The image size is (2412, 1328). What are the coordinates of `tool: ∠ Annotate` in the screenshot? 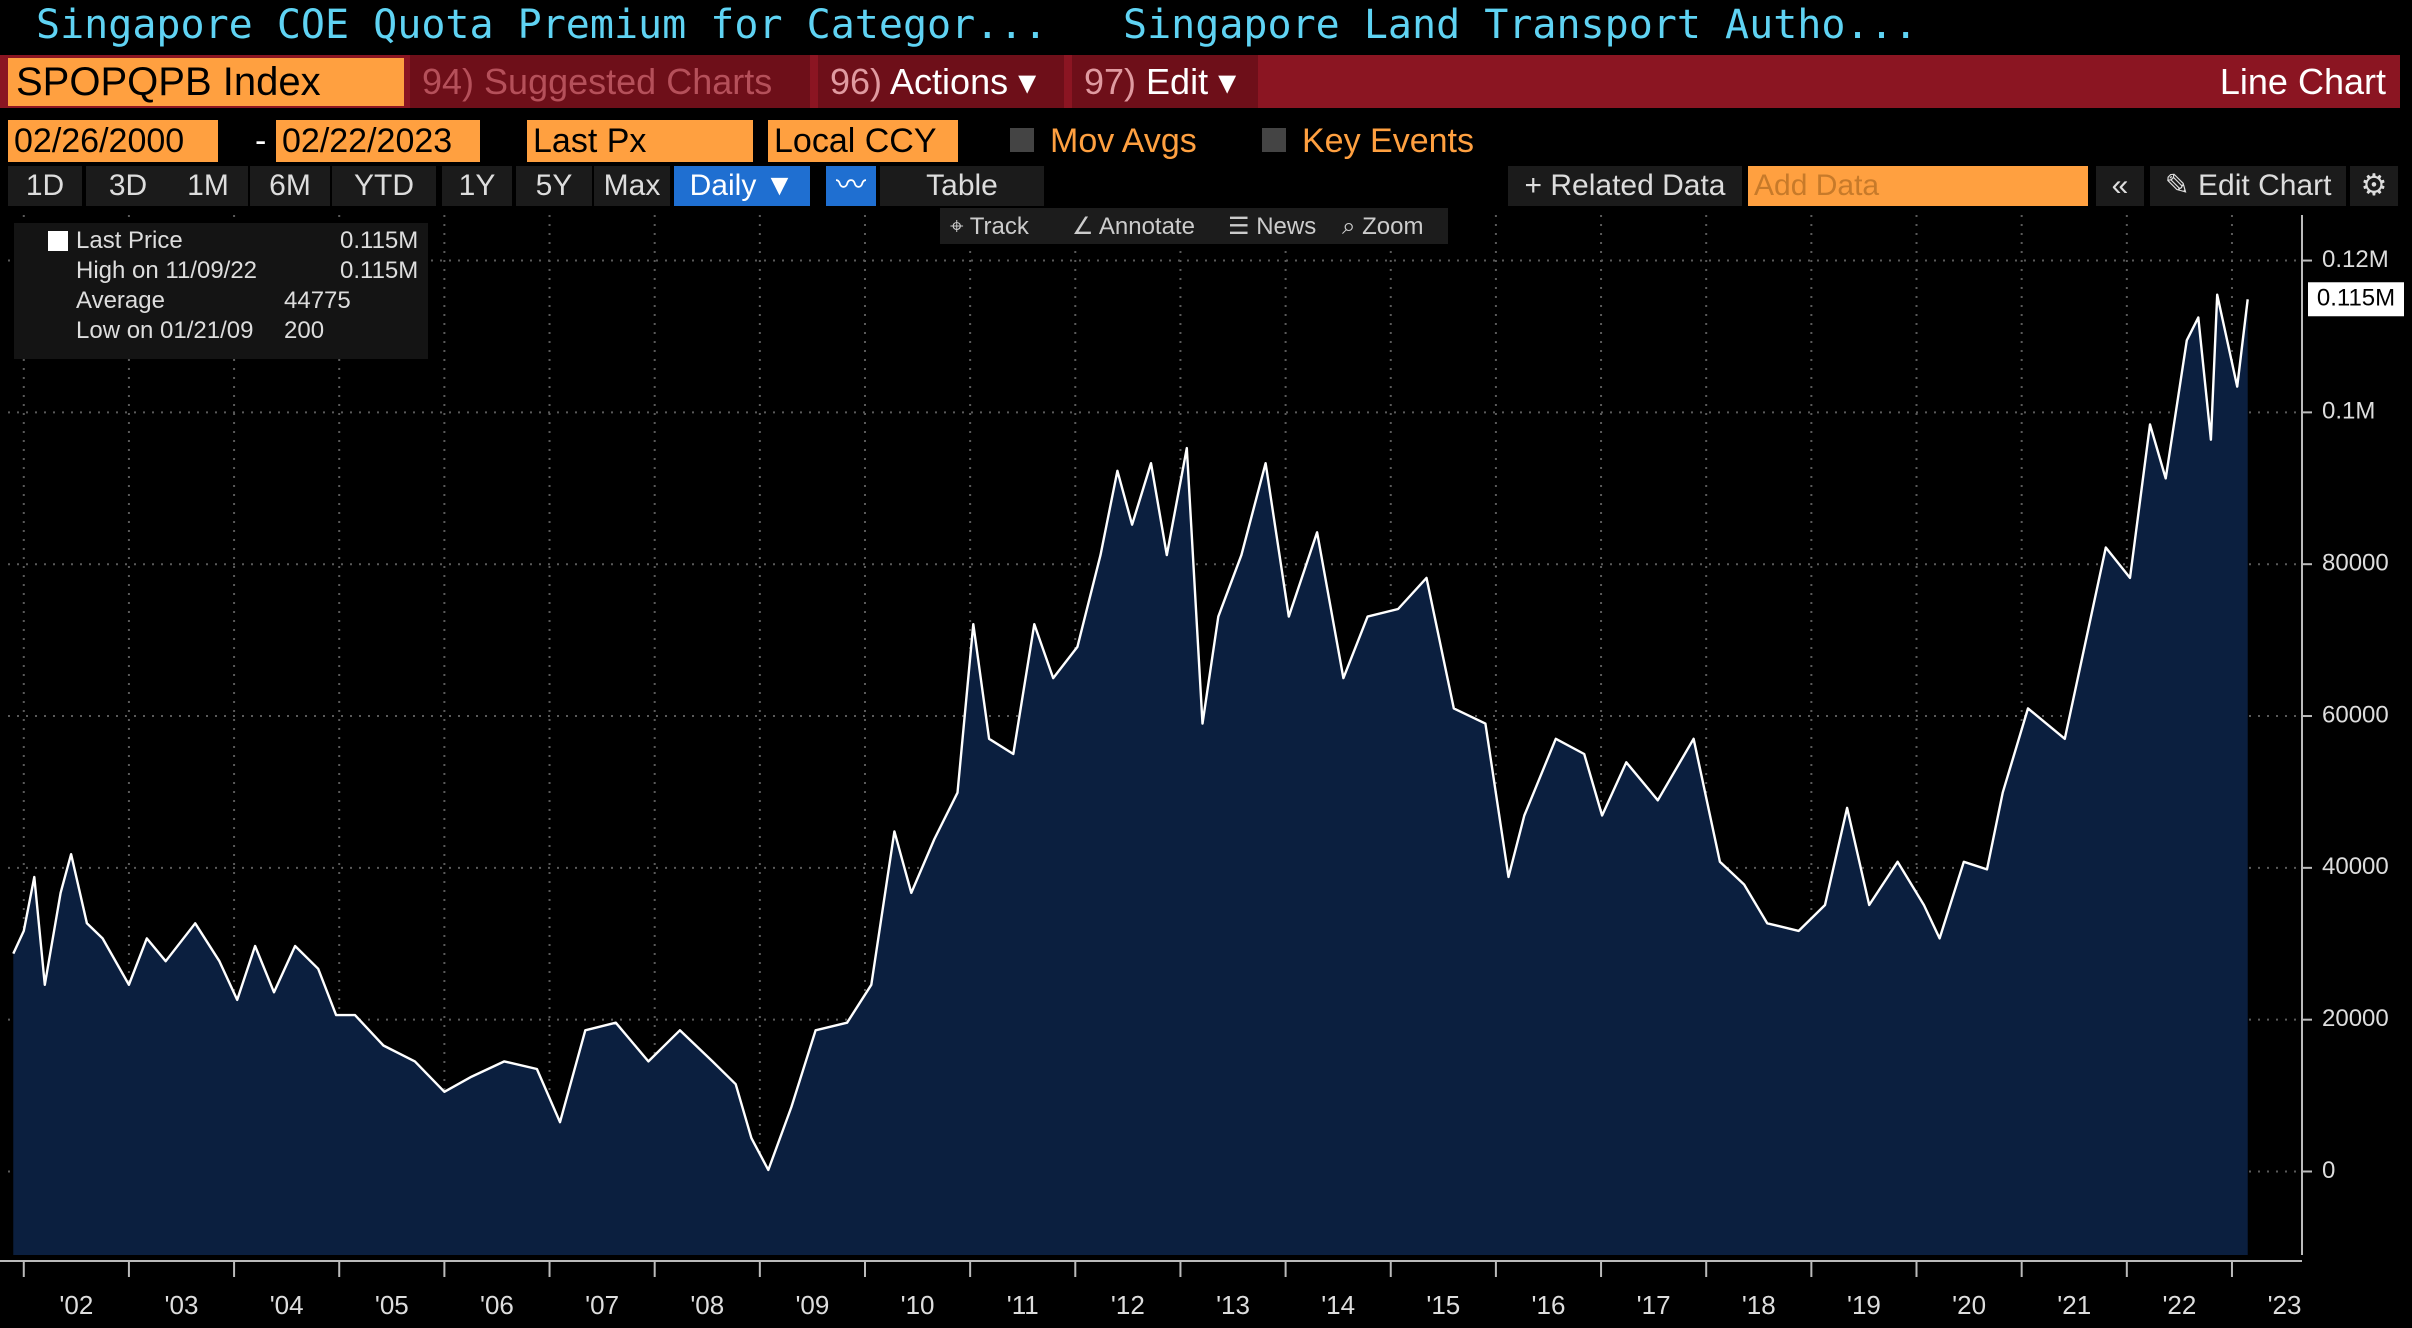 It's located at (1133, 226).